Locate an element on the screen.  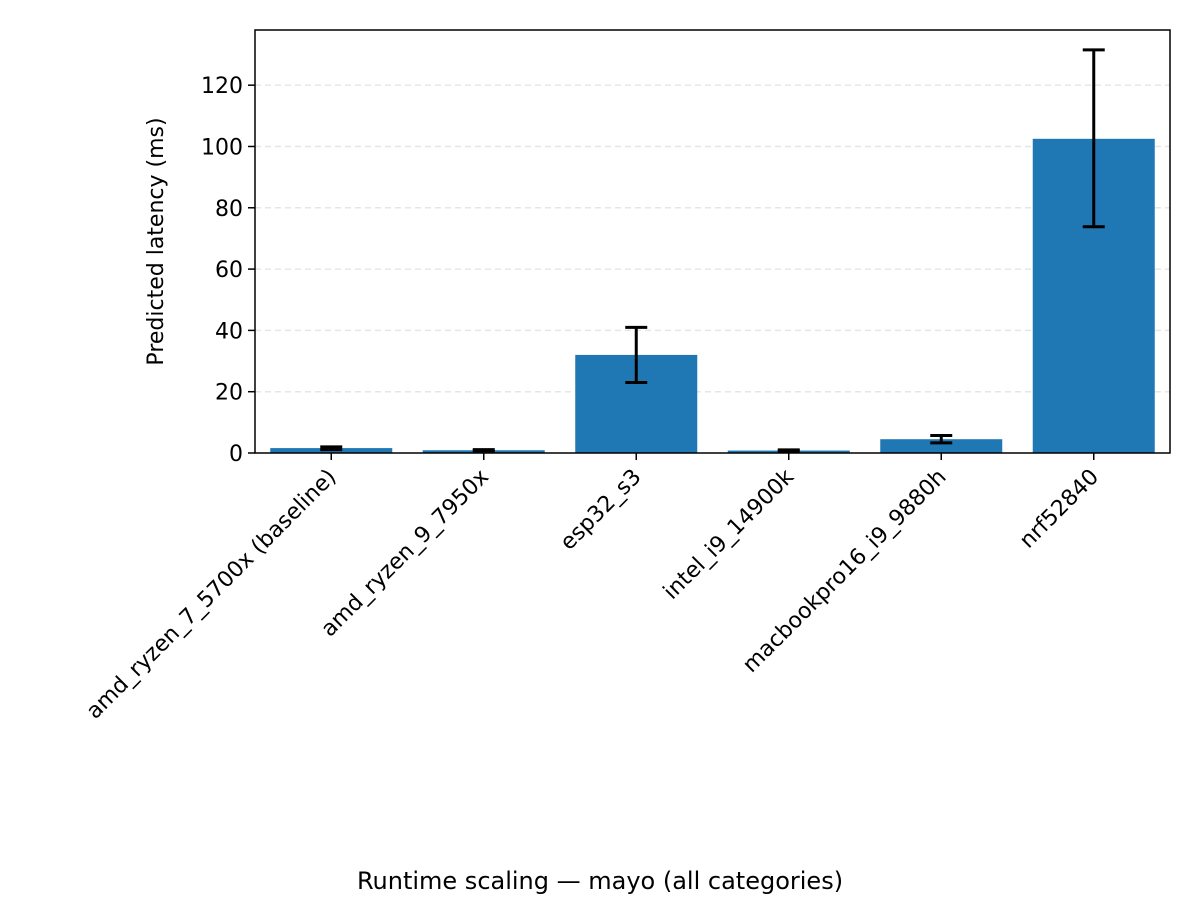
x-tick-label: nrf52840 is located at coordinates (1059, 509).